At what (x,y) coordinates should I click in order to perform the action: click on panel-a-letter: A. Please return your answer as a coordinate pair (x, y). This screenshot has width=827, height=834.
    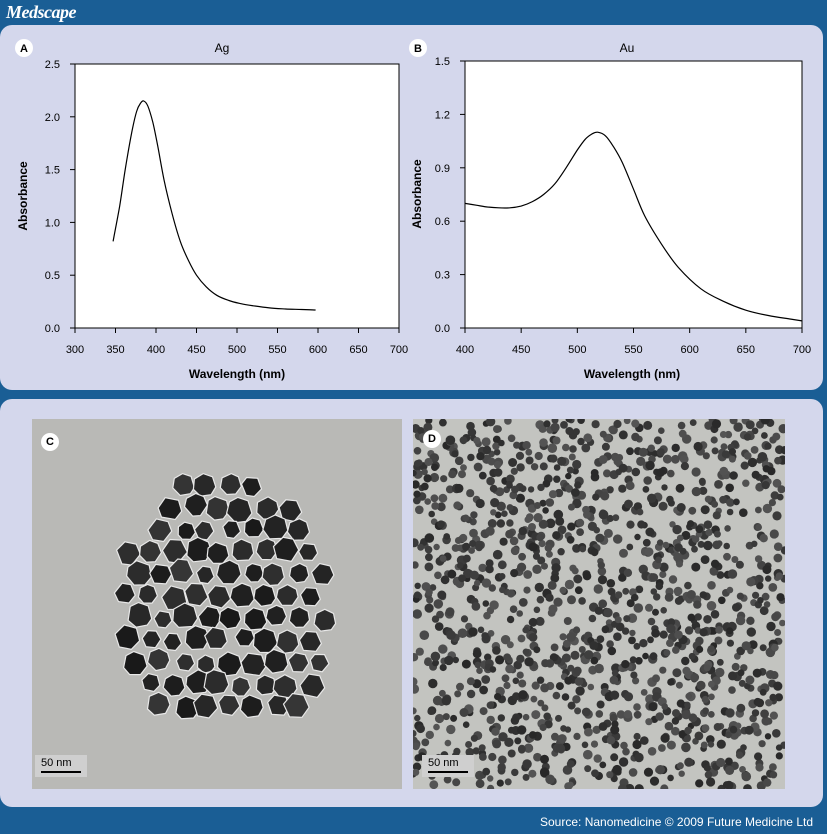
    Looking at the image, I should click on (24, 49).